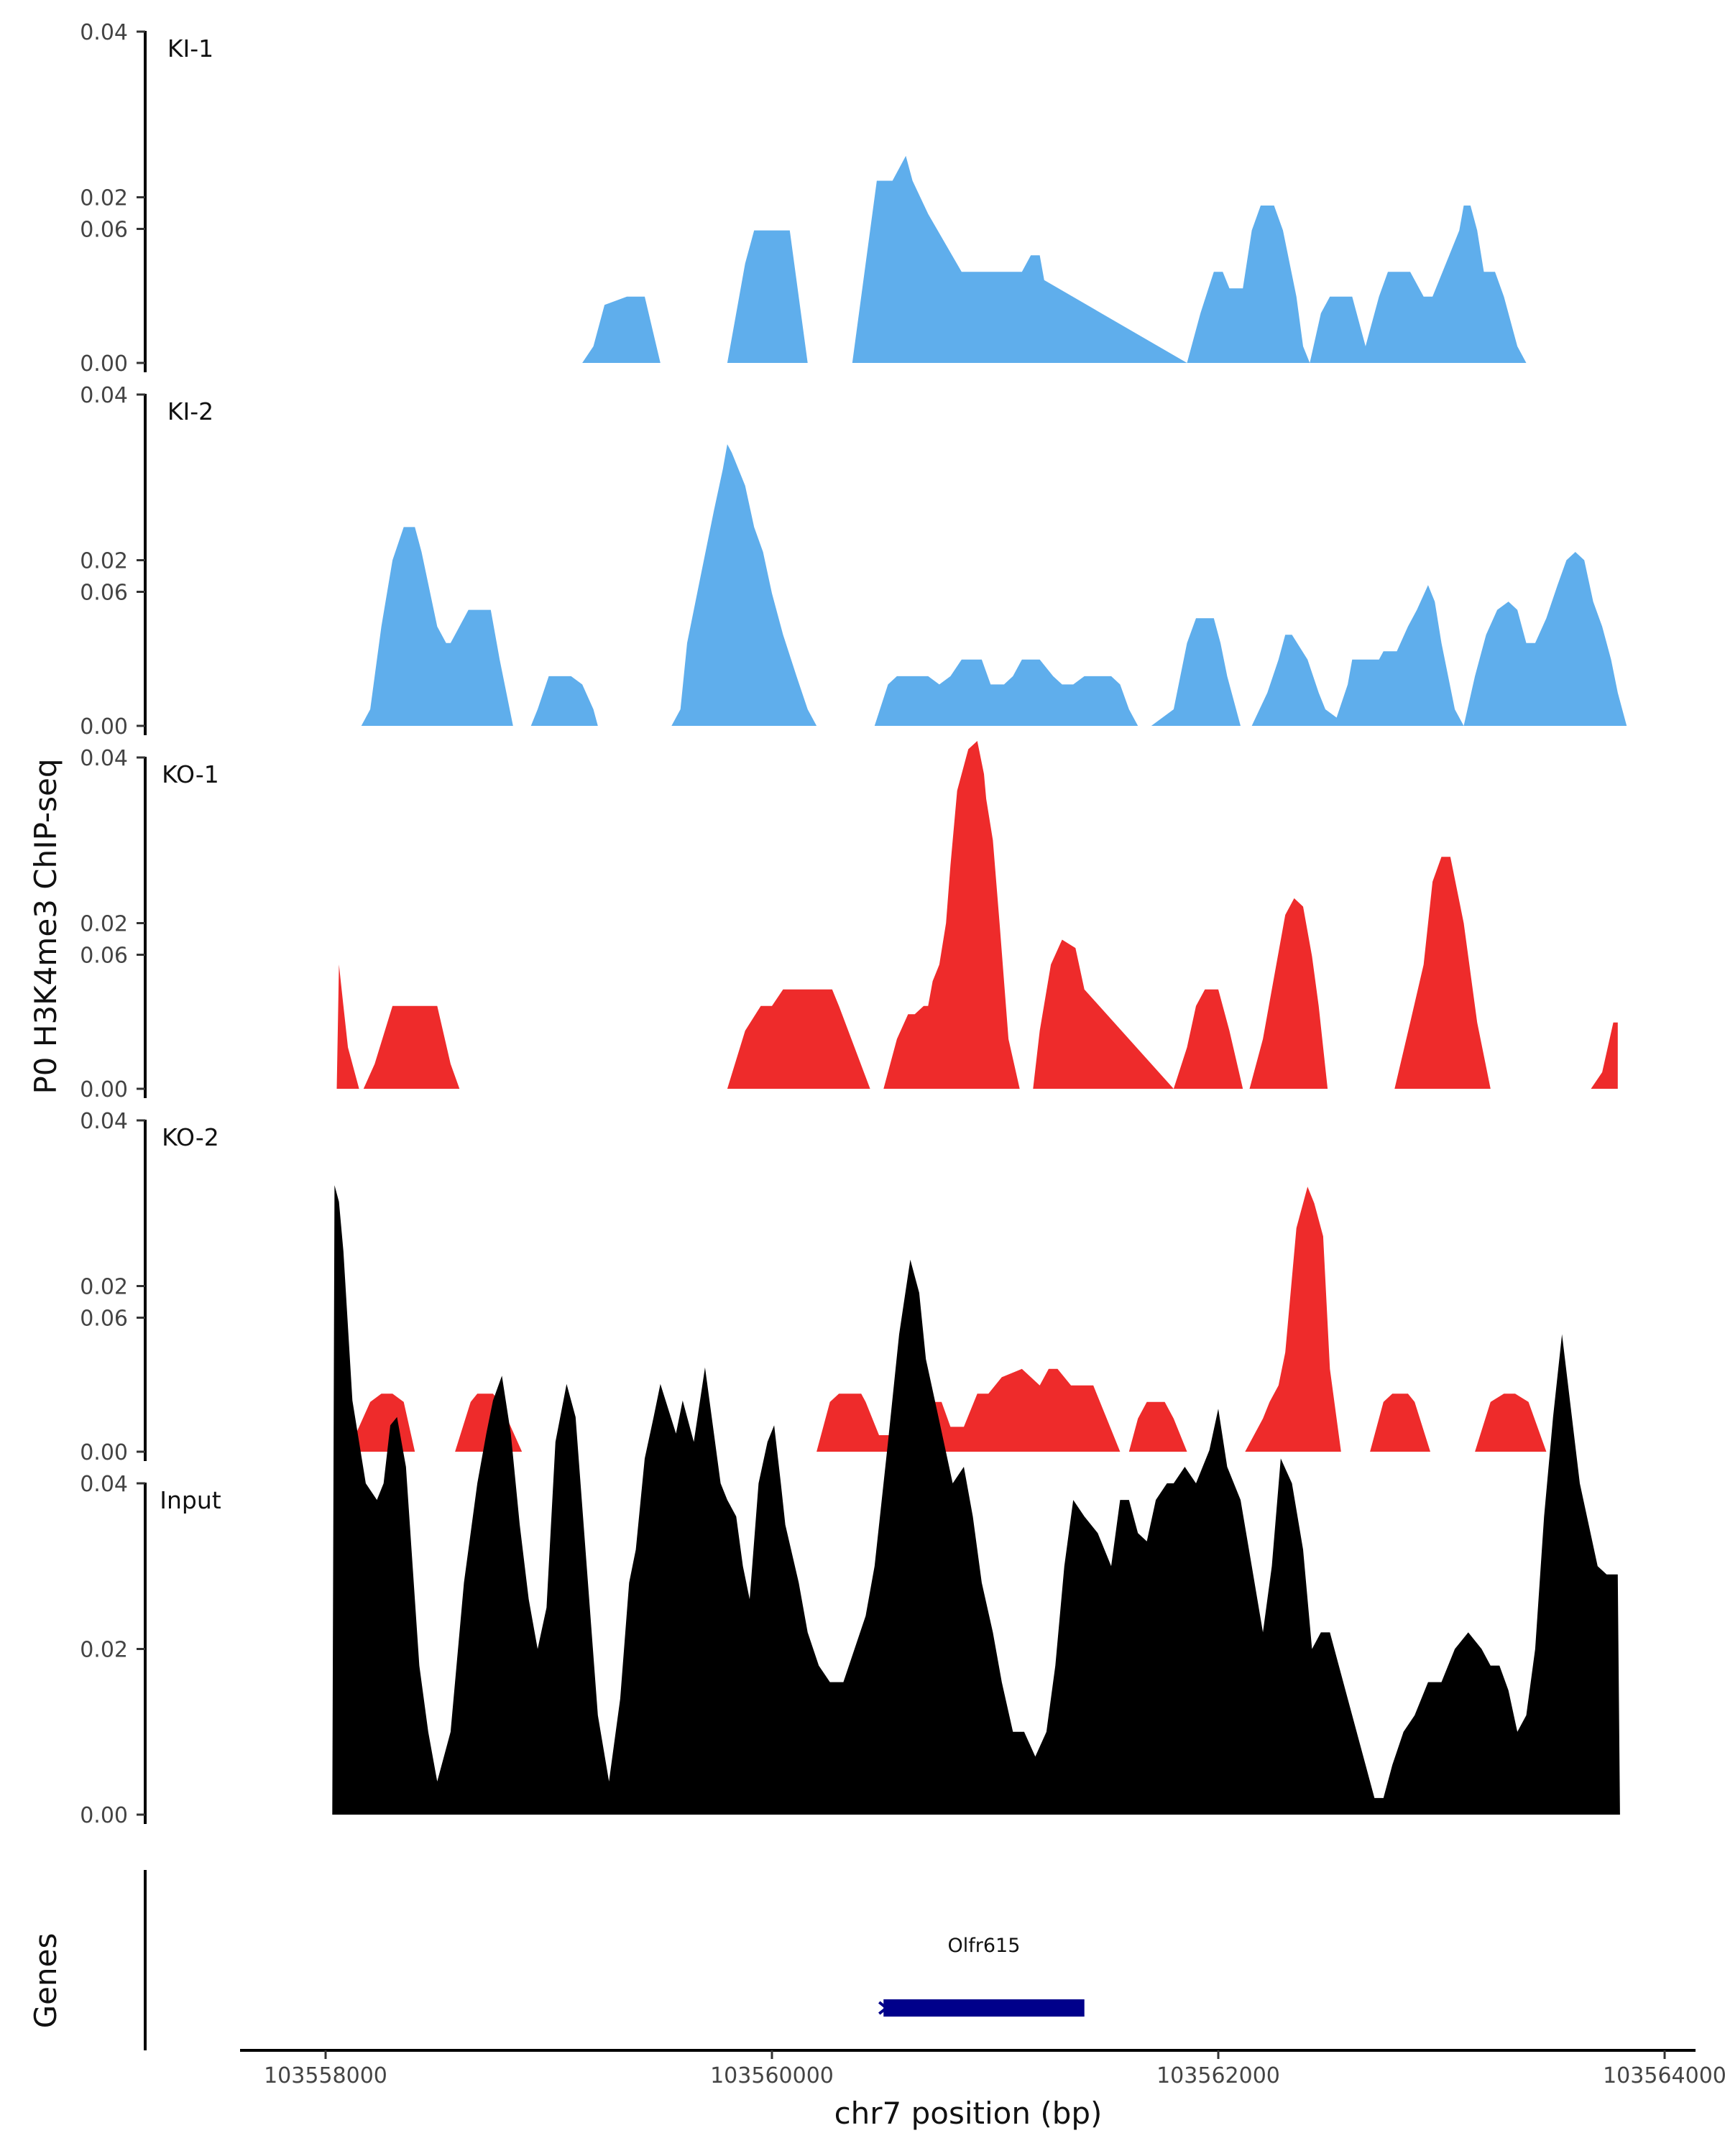  I want to click on y-axis-title: P0 H3K4me3 ChIP-seq, so click(45, 926).